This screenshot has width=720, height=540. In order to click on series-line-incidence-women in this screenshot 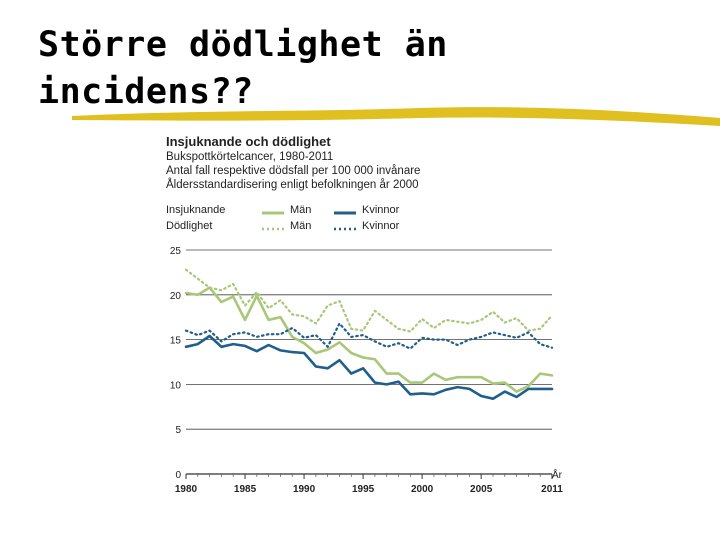, I will do `click(369, 367)`.